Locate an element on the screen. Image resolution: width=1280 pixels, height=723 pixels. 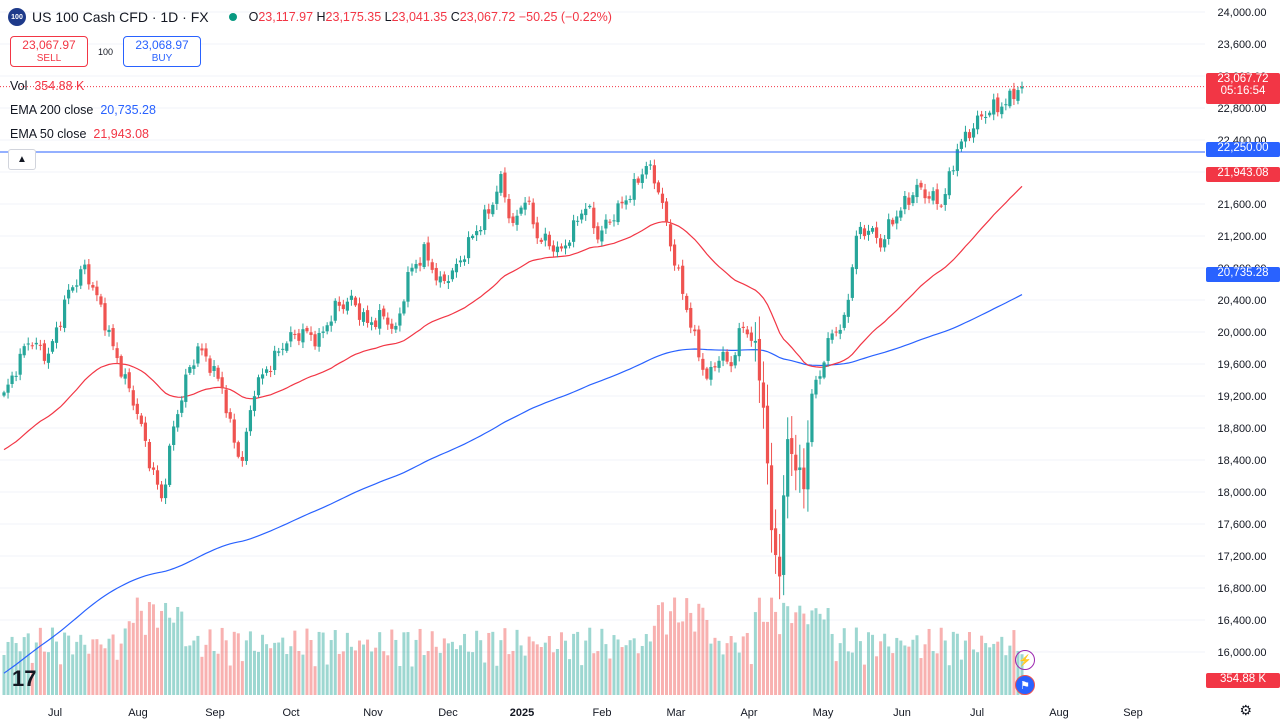
time-tick-label: Sep is located at coordinates (215, 713).